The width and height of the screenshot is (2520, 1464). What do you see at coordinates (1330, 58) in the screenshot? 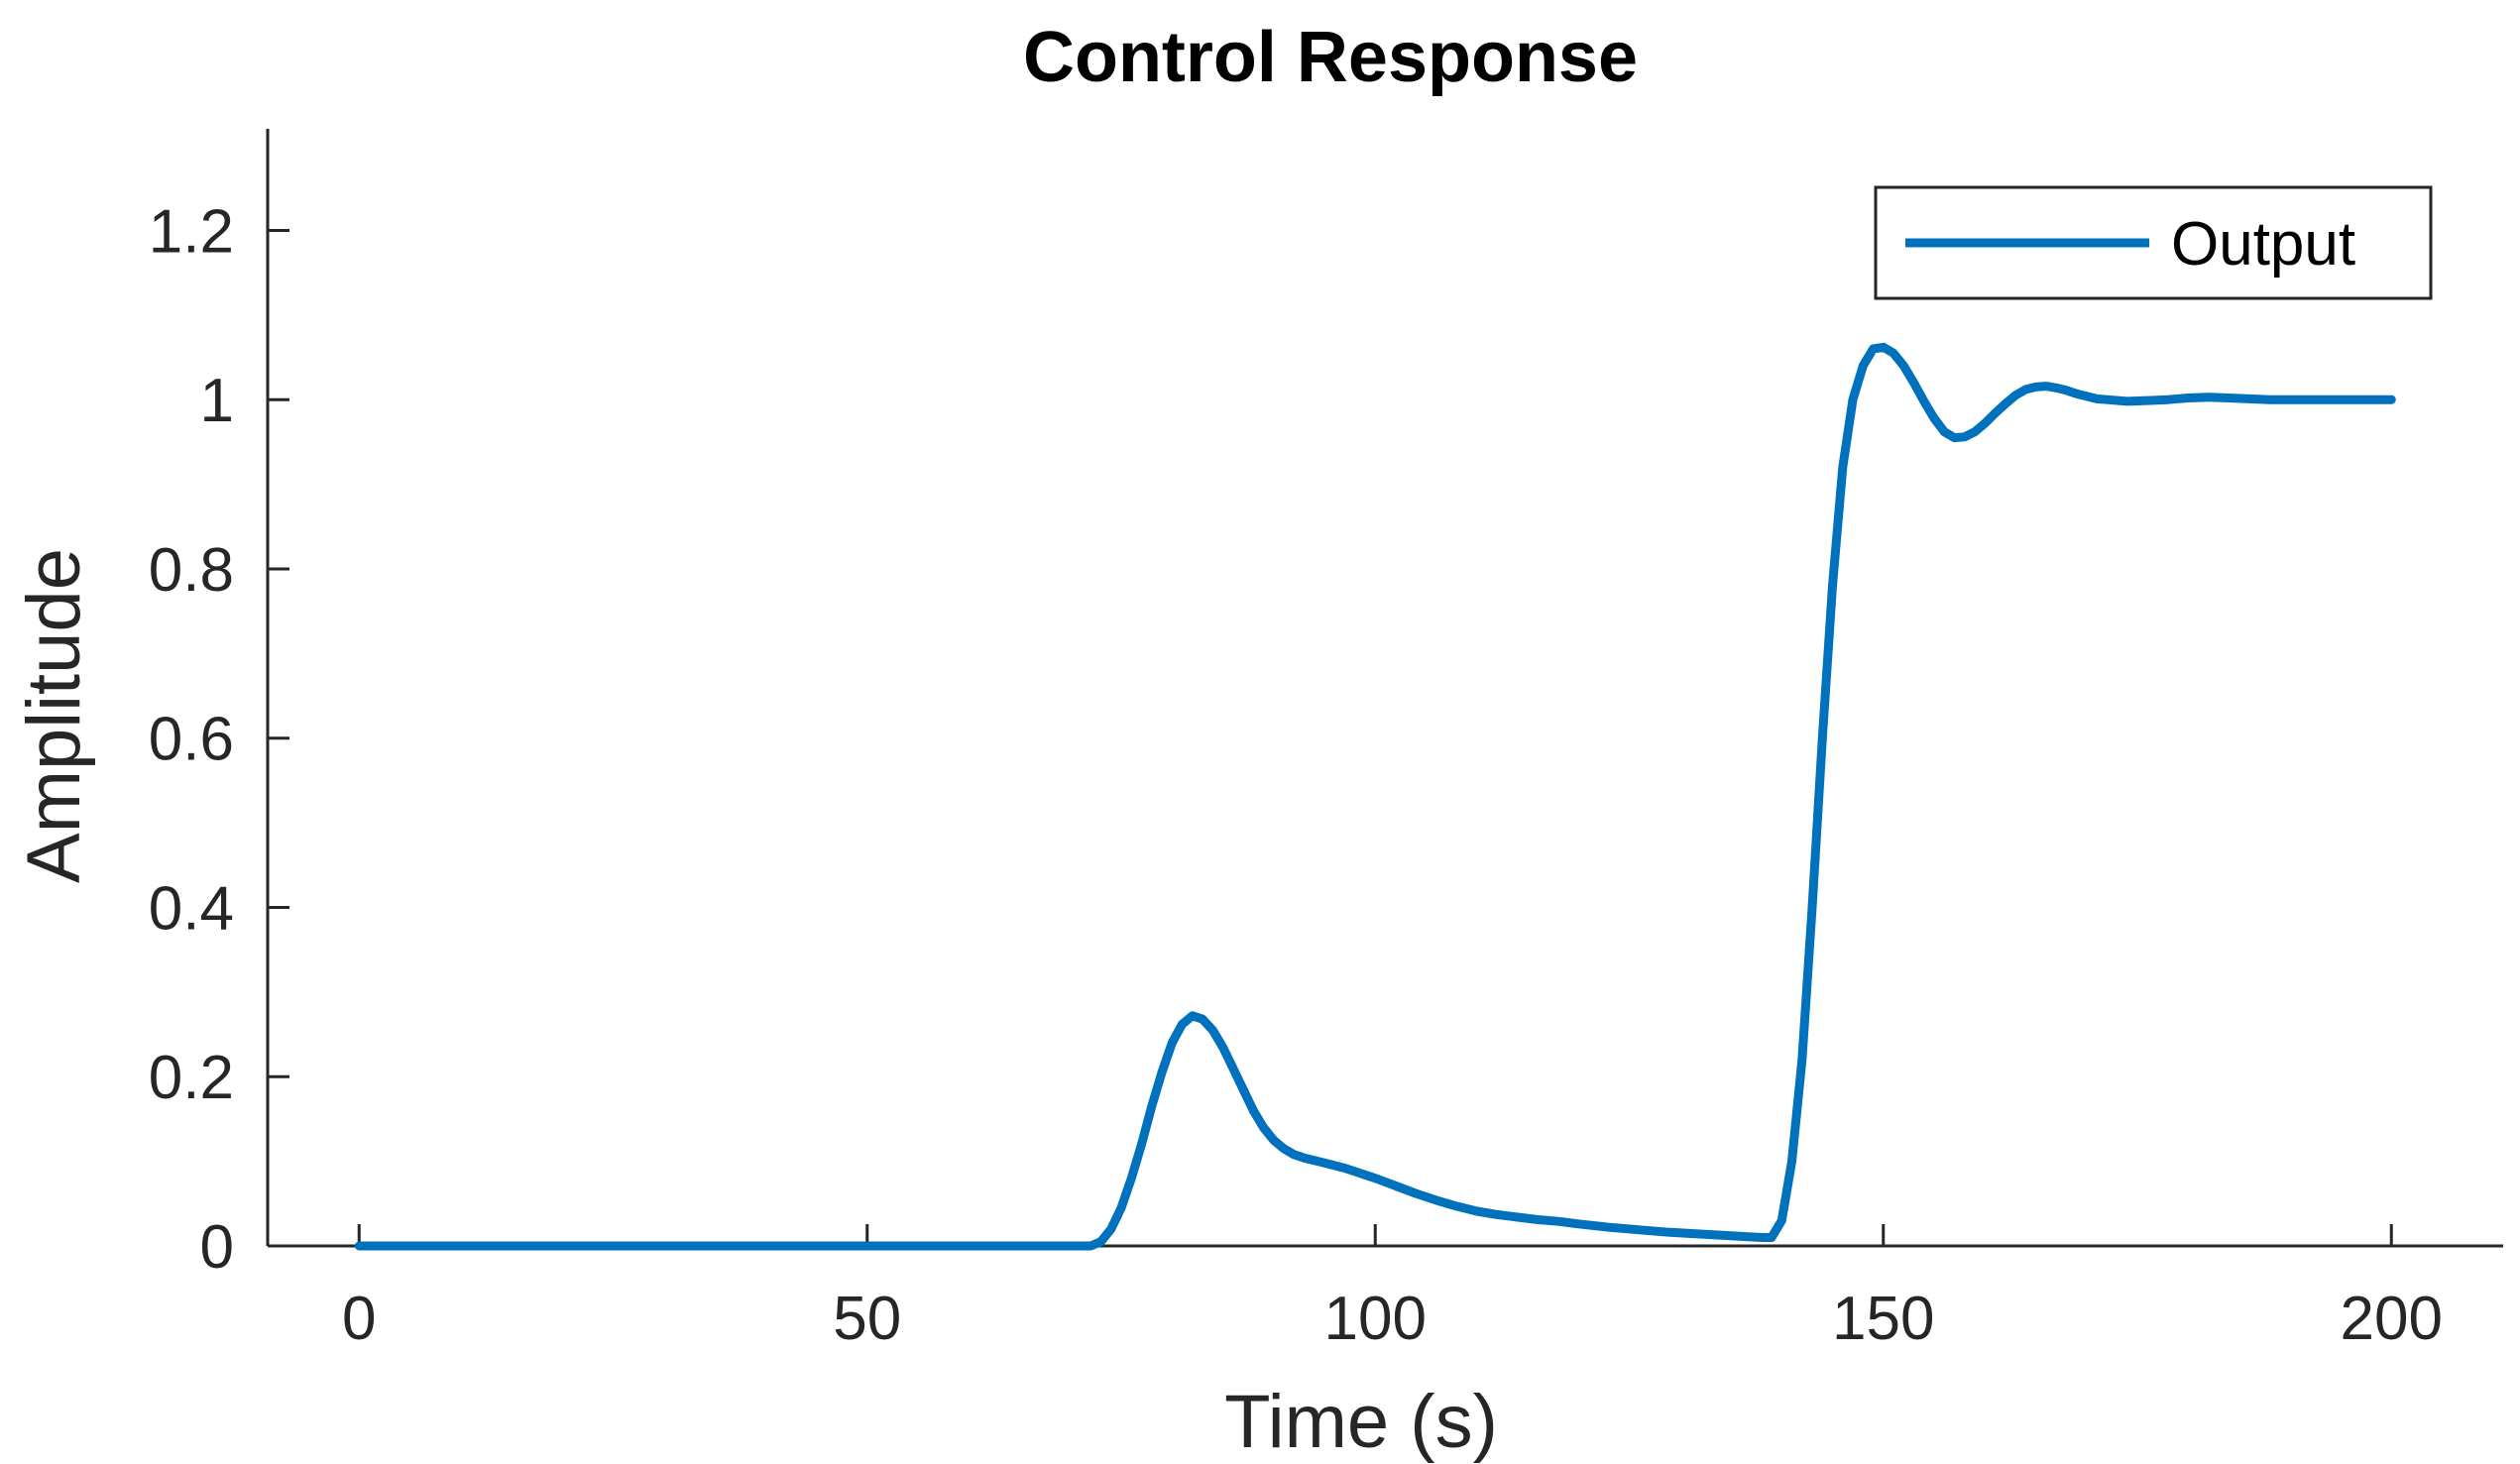
I see `chart-title: Control Response` at bounding box center [1330, 58].